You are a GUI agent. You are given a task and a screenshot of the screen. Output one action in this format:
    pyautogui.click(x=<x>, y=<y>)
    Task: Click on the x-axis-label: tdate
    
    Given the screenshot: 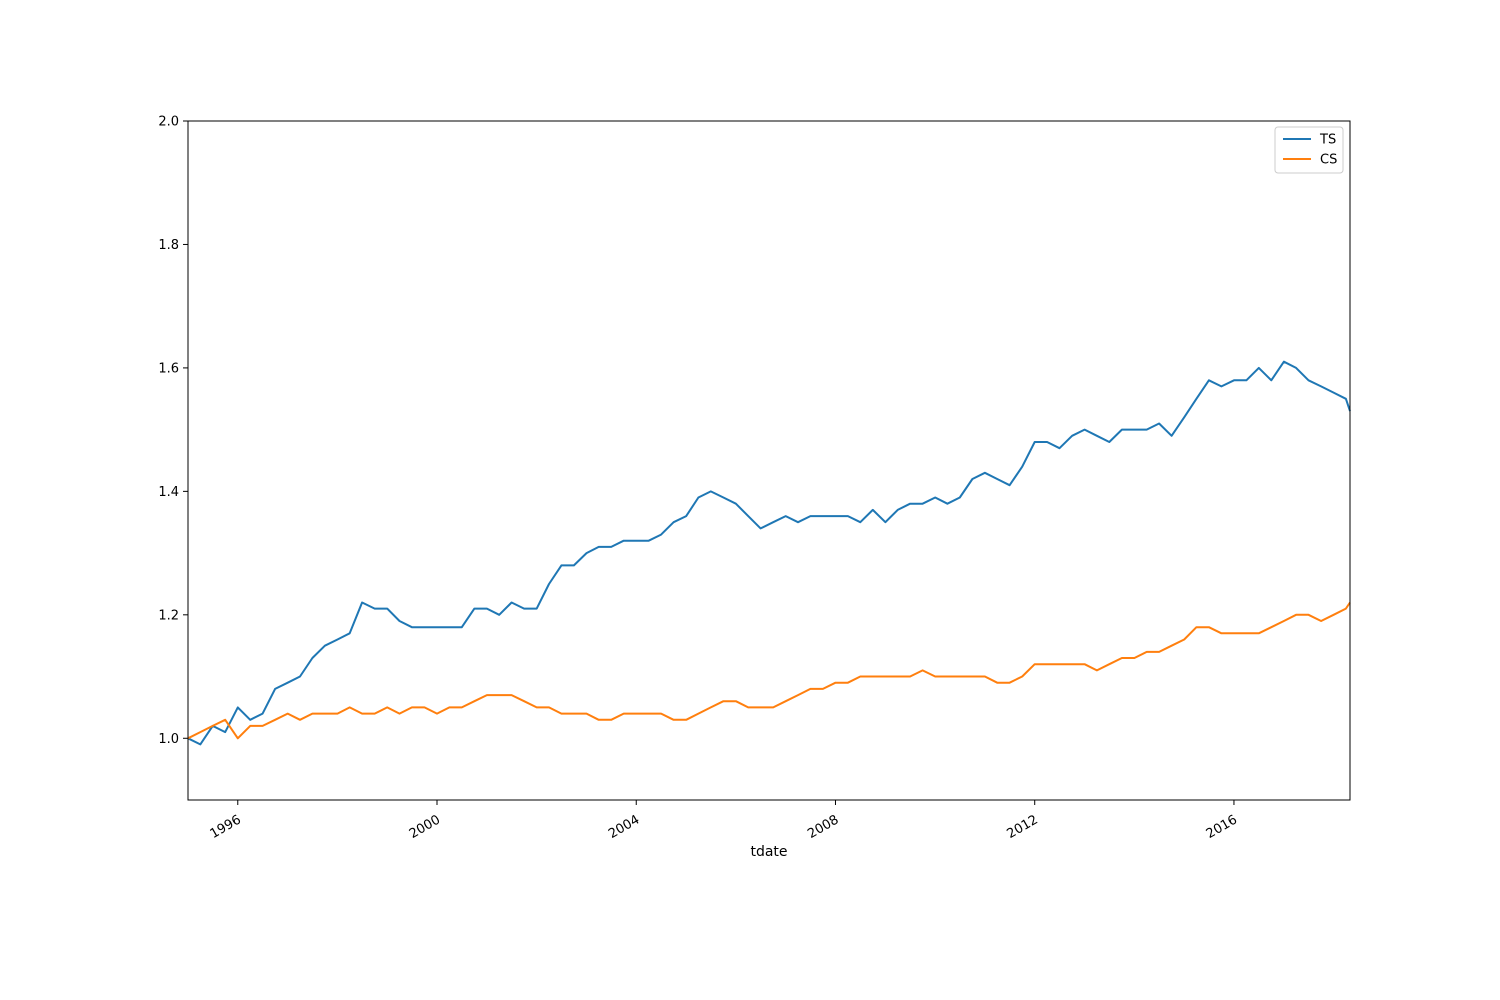 What is the action you would take?
    pyautogui.click(x=768, y=852)
    